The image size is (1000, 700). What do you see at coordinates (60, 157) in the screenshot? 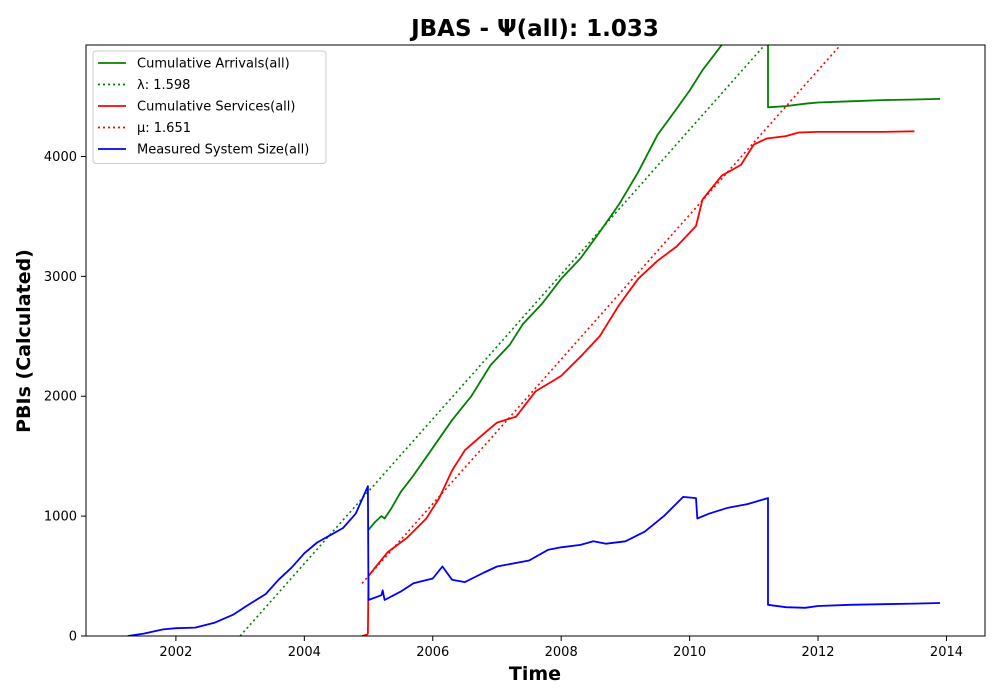
I see `y-tick-label: 4000` at bounding box center [60, 157].